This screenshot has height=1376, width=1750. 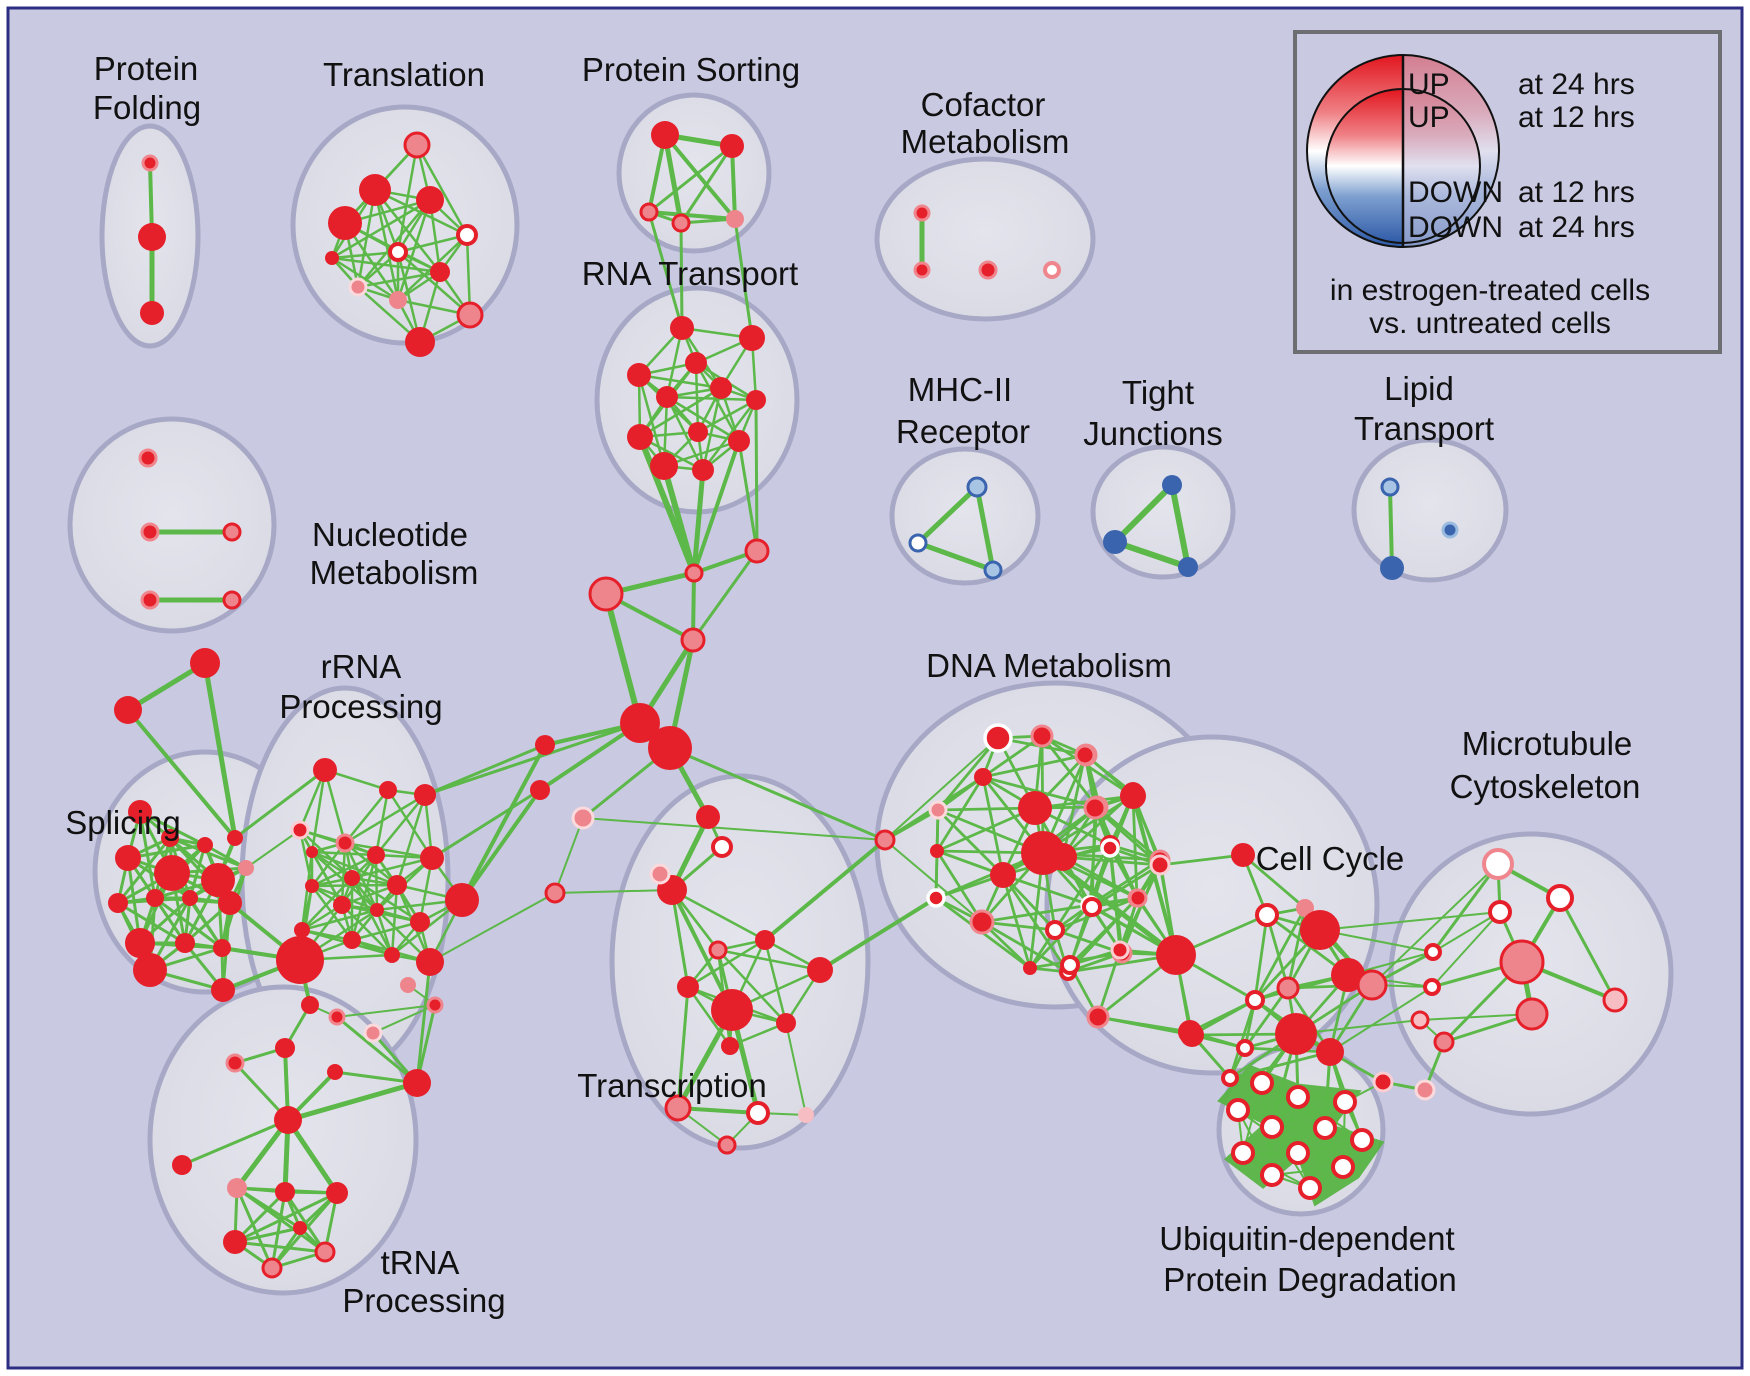 I want to click on cluster-label-splicing: Splicing, so click(x=123, y=822).